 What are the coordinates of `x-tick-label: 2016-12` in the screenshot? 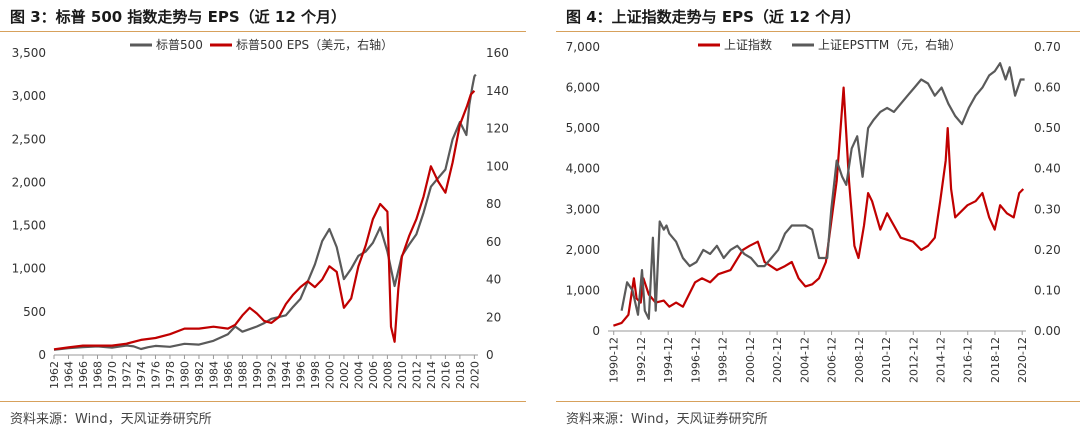 It's located at (968, 360).